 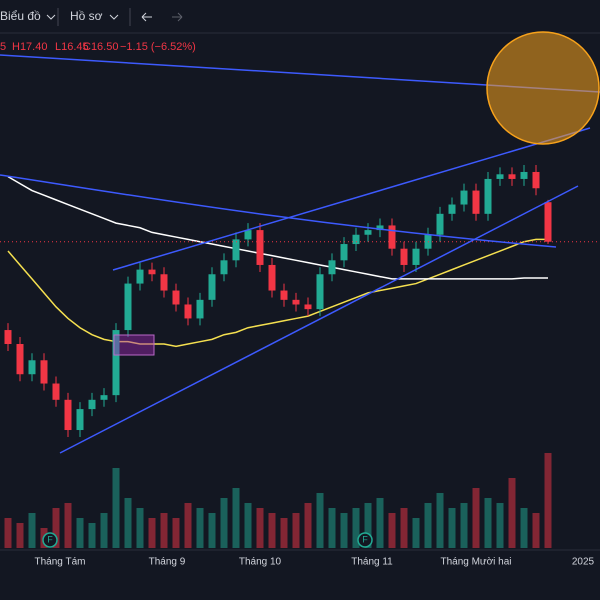 What do you see at coordinates (278, 211) in the screenshot?
I see `trend-line` at bounding box center [278, 211].